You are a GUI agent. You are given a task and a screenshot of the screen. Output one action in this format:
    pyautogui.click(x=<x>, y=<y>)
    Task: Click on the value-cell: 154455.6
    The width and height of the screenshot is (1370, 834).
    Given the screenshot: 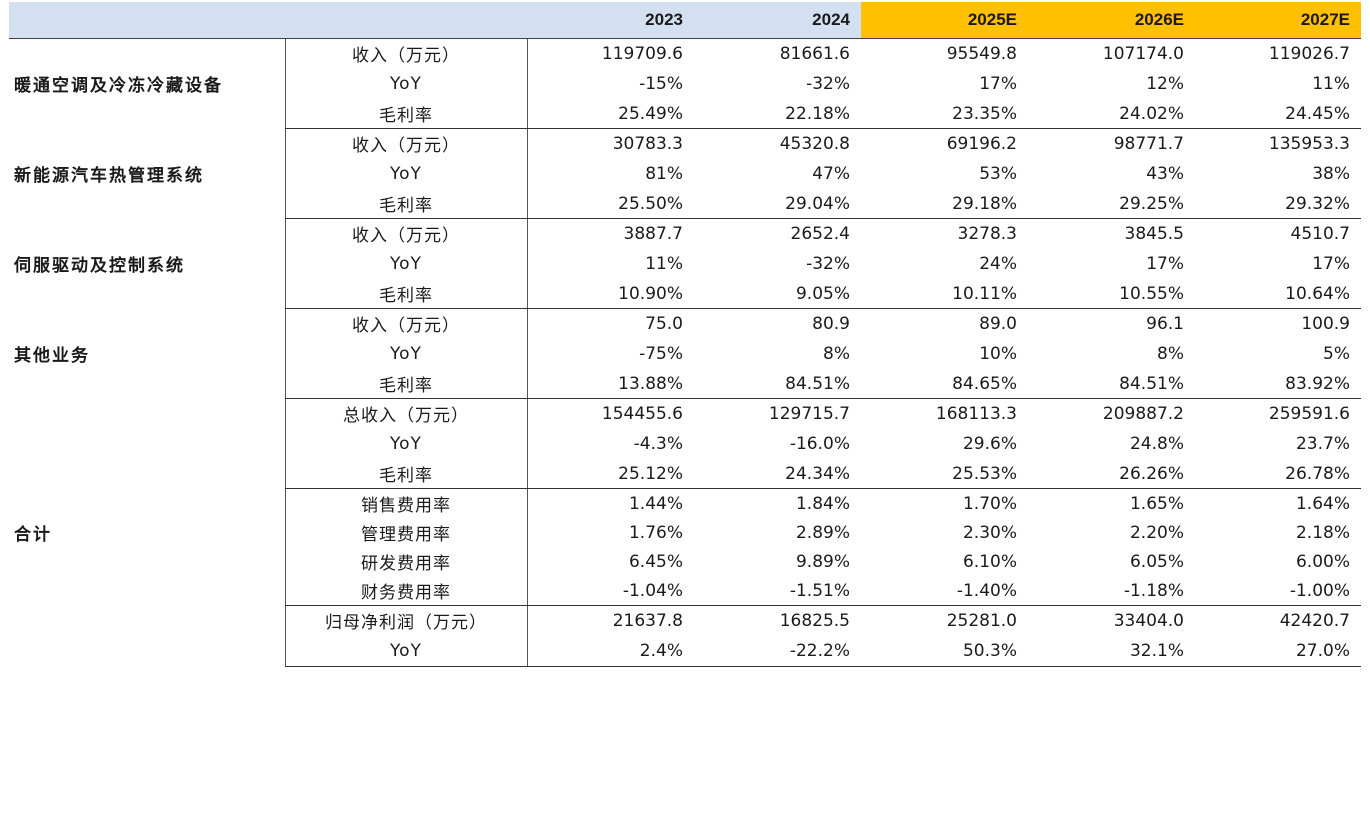 What is the action you would take?
    pyautogui.click(x=642, y=413)
    